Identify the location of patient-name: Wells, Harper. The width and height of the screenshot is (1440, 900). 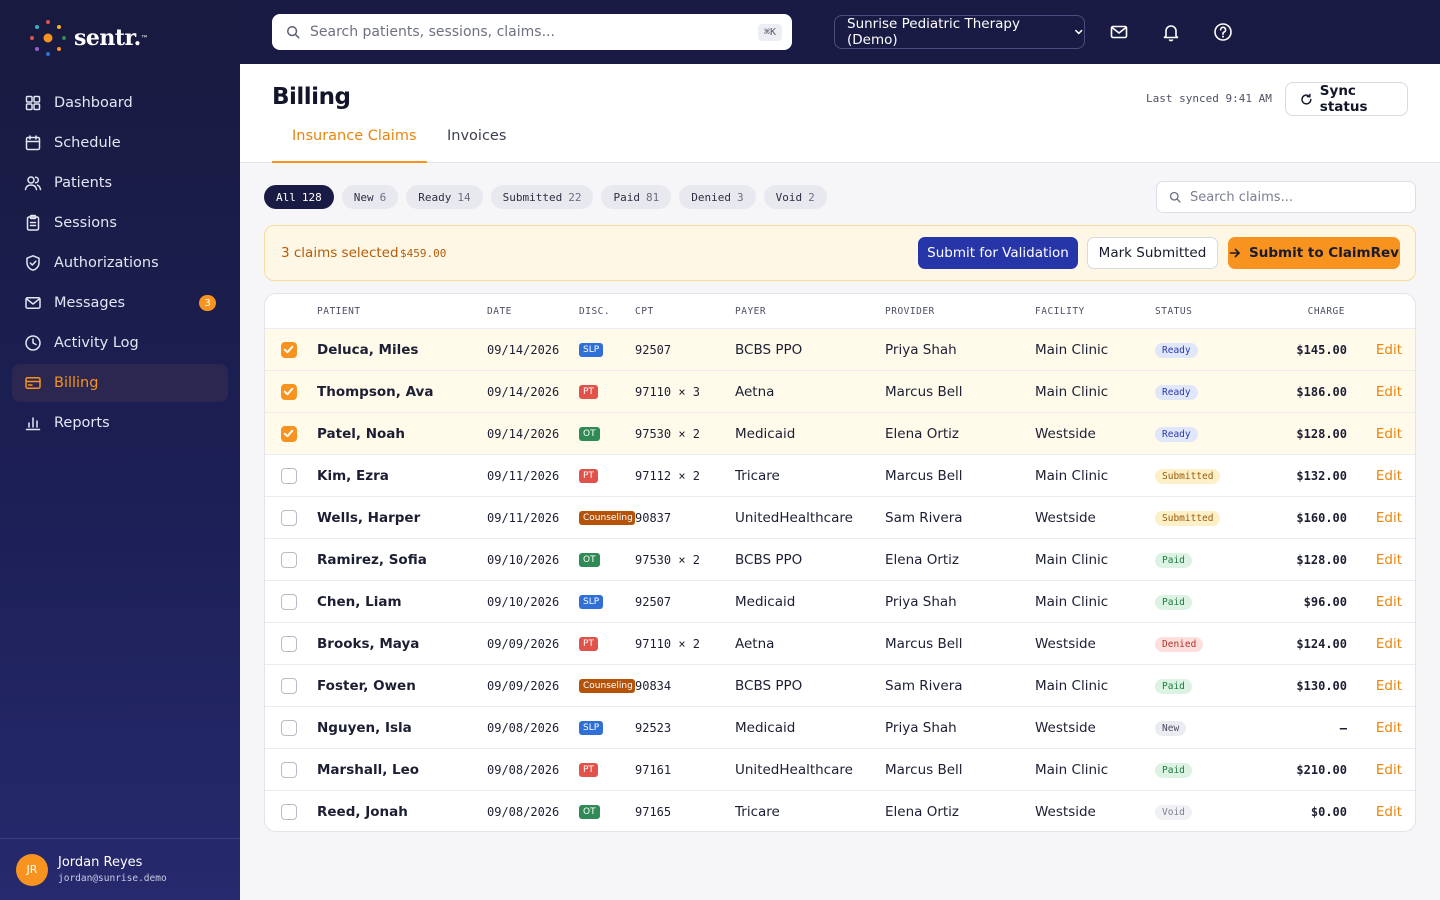
(369, 518).